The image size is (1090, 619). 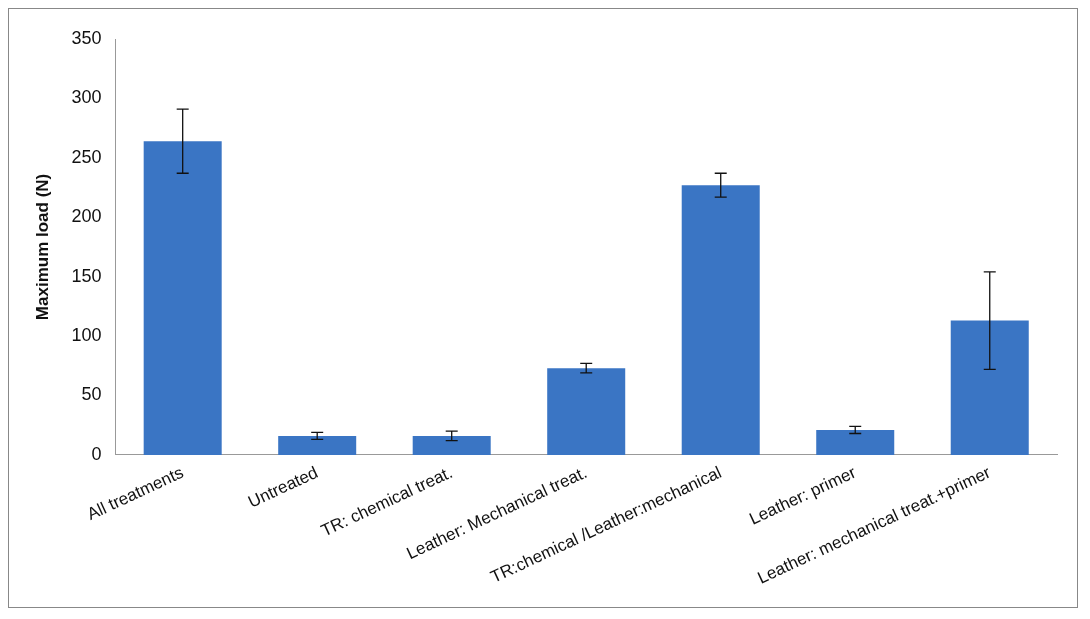 I want to click on y-tick-label: 0, so click(x=96, y=453).